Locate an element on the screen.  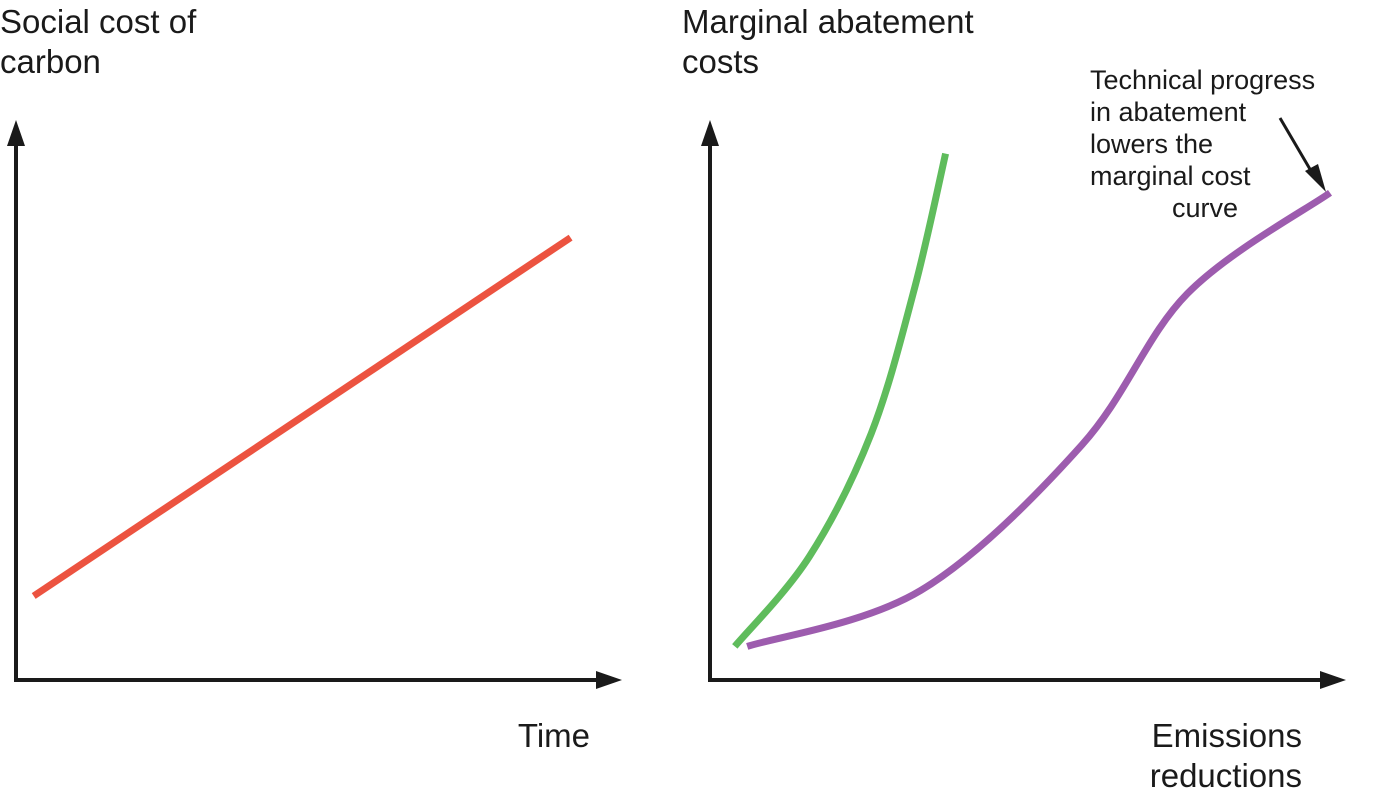
right-x-axis-arrowhead is located at coordinates (1333, 680).